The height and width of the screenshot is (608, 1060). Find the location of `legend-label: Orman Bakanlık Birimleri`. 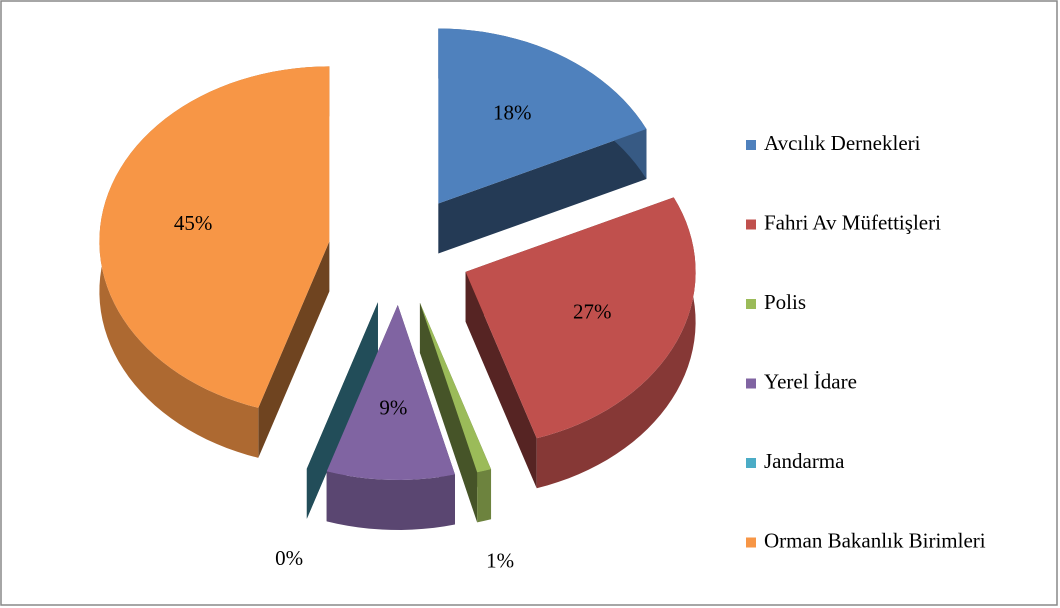

legend-label: Orman Bakanlık Birimleri is located at coordinates (875, 540).